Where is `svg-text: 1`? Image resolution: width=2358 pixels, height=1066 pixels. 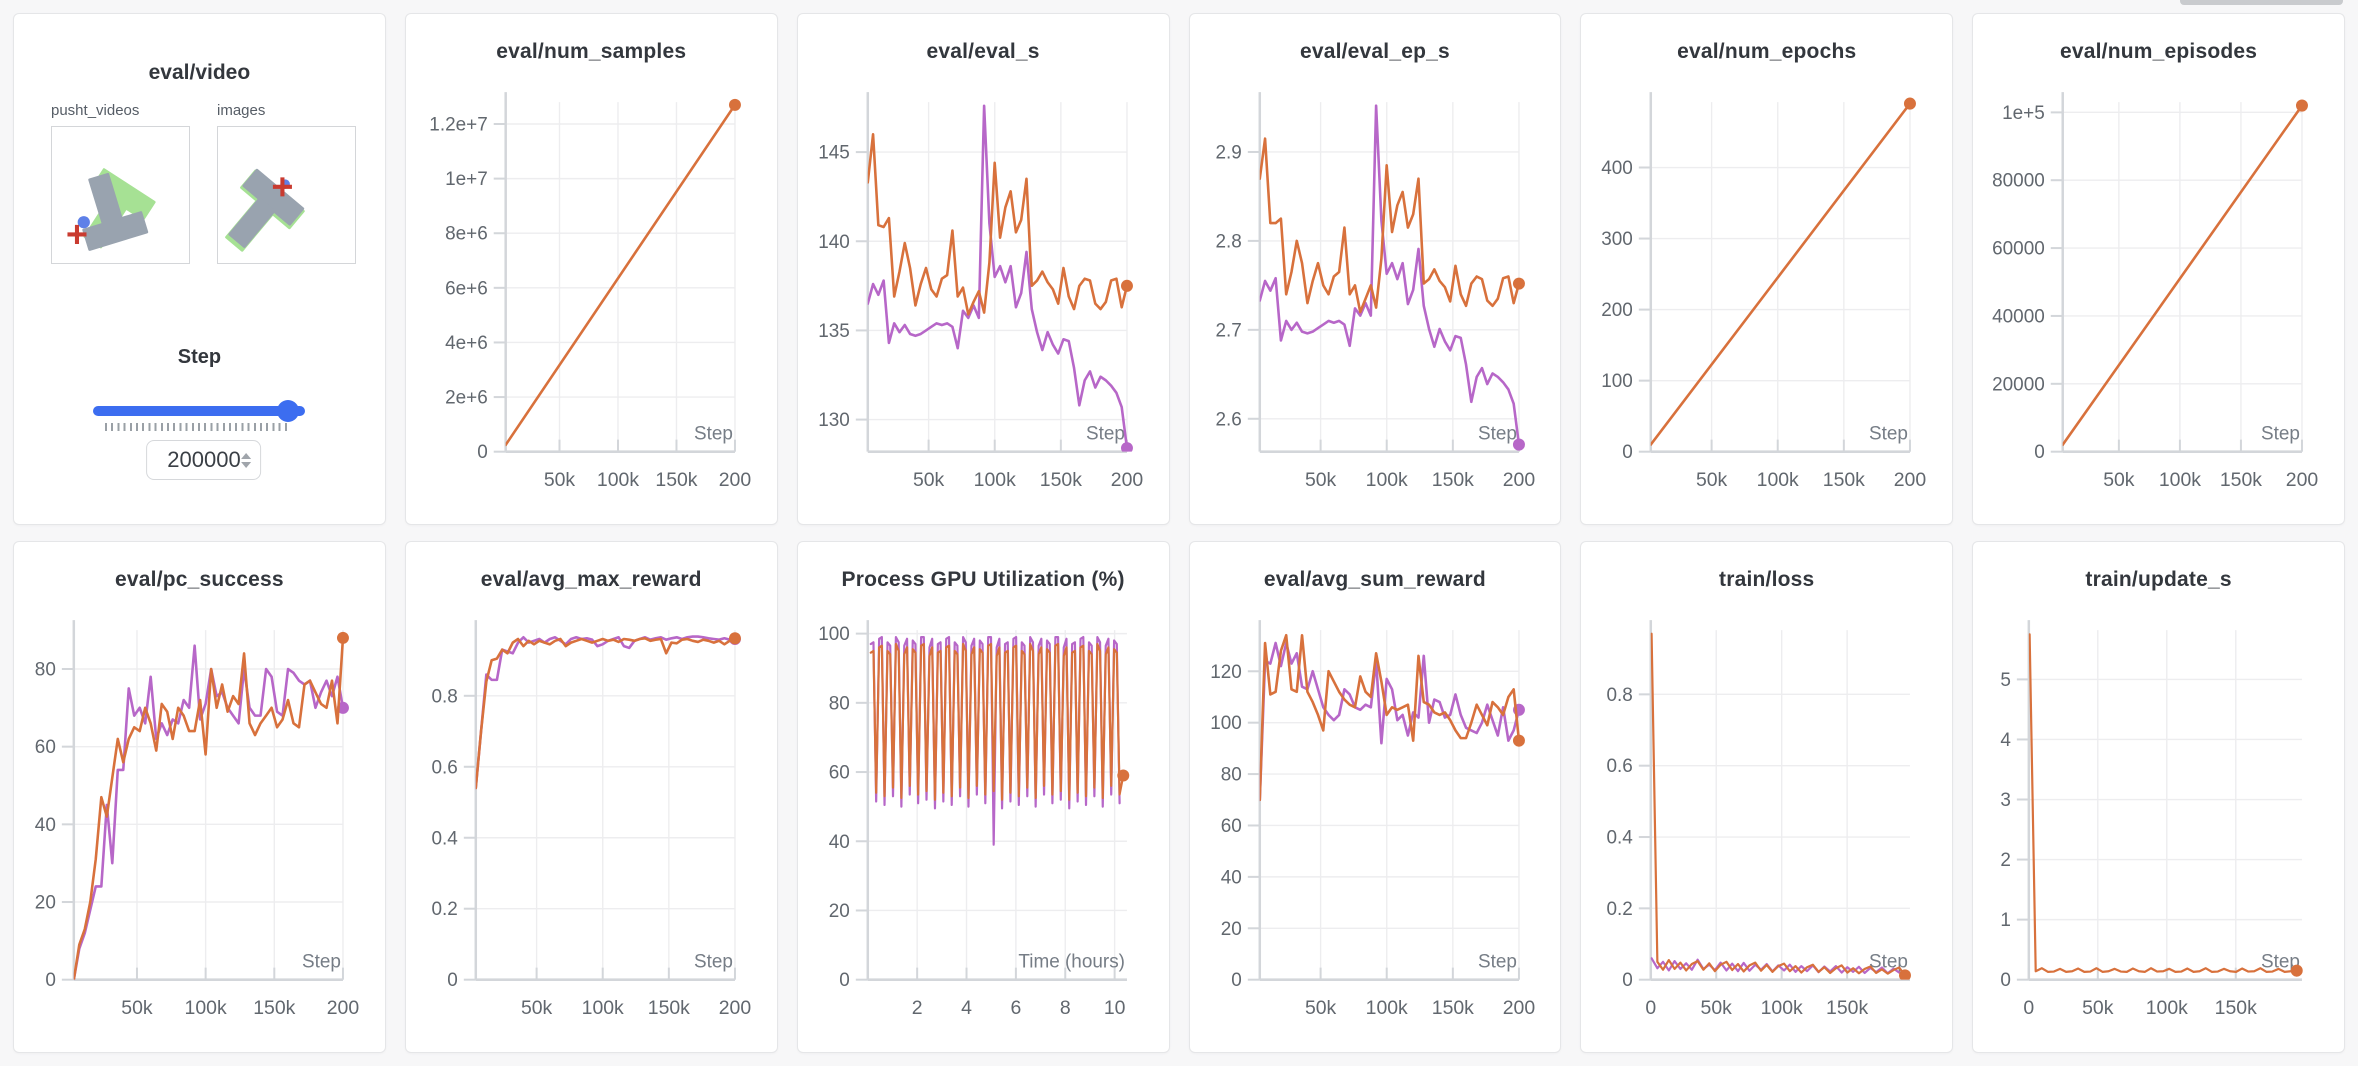
svg-text: 1 is located at coordinates (2005, 920).